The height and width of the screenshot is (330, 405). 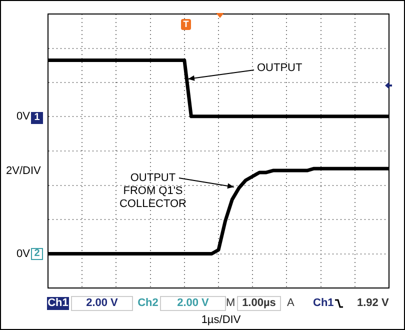 I want to click on channel-badge: 2, so click(x=37, y=254).